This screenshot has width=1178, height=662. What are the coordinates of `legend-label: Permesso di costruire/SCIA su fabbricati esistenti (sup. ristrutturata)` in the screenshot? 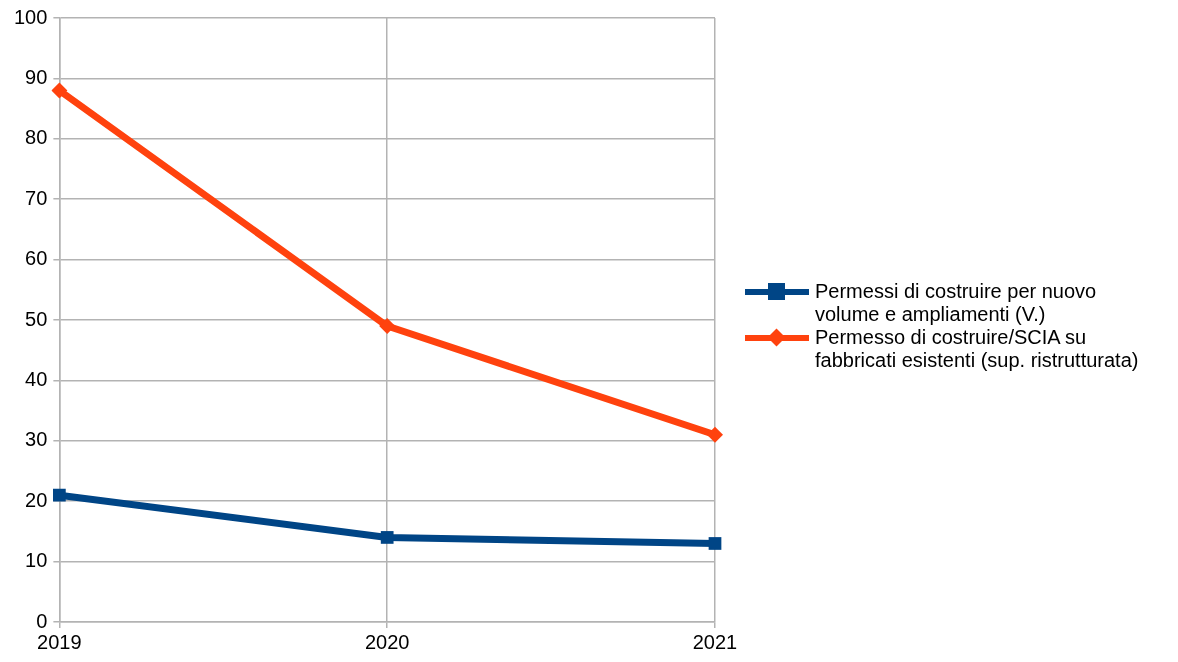 It's located at (977, 349).